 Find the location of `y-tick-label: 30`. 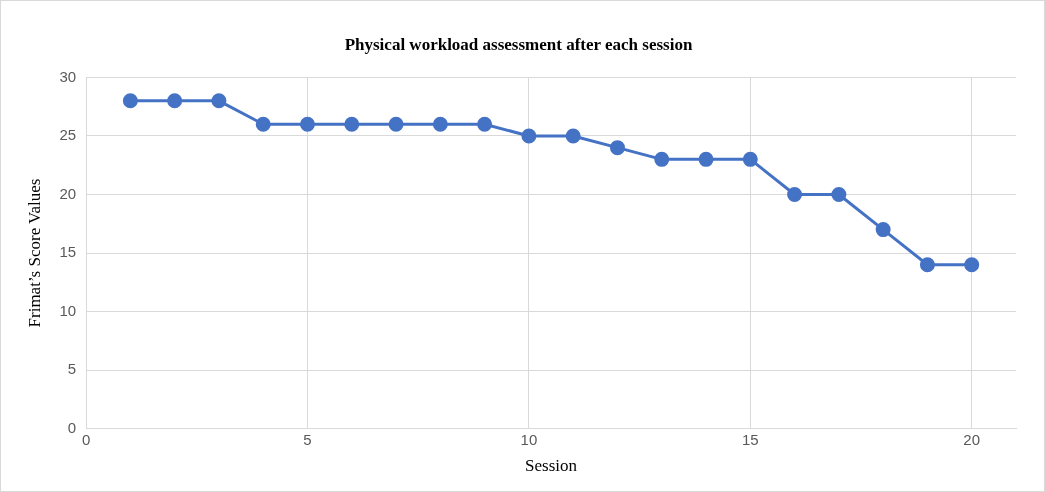

y-tick-label: 30 is located at coordinates (68, 76).